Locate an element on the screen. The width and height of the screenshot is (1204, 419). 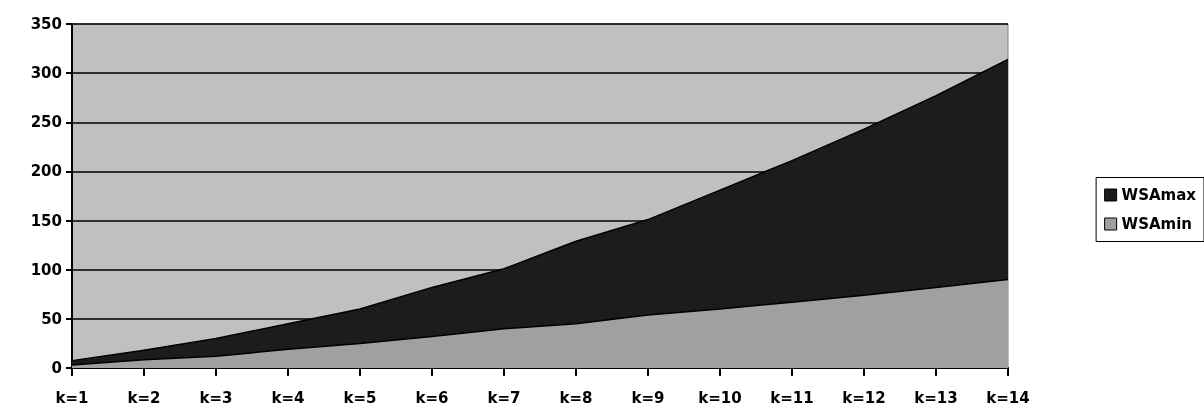
y-tick-label: 350 is located at coordinates (46, 24).